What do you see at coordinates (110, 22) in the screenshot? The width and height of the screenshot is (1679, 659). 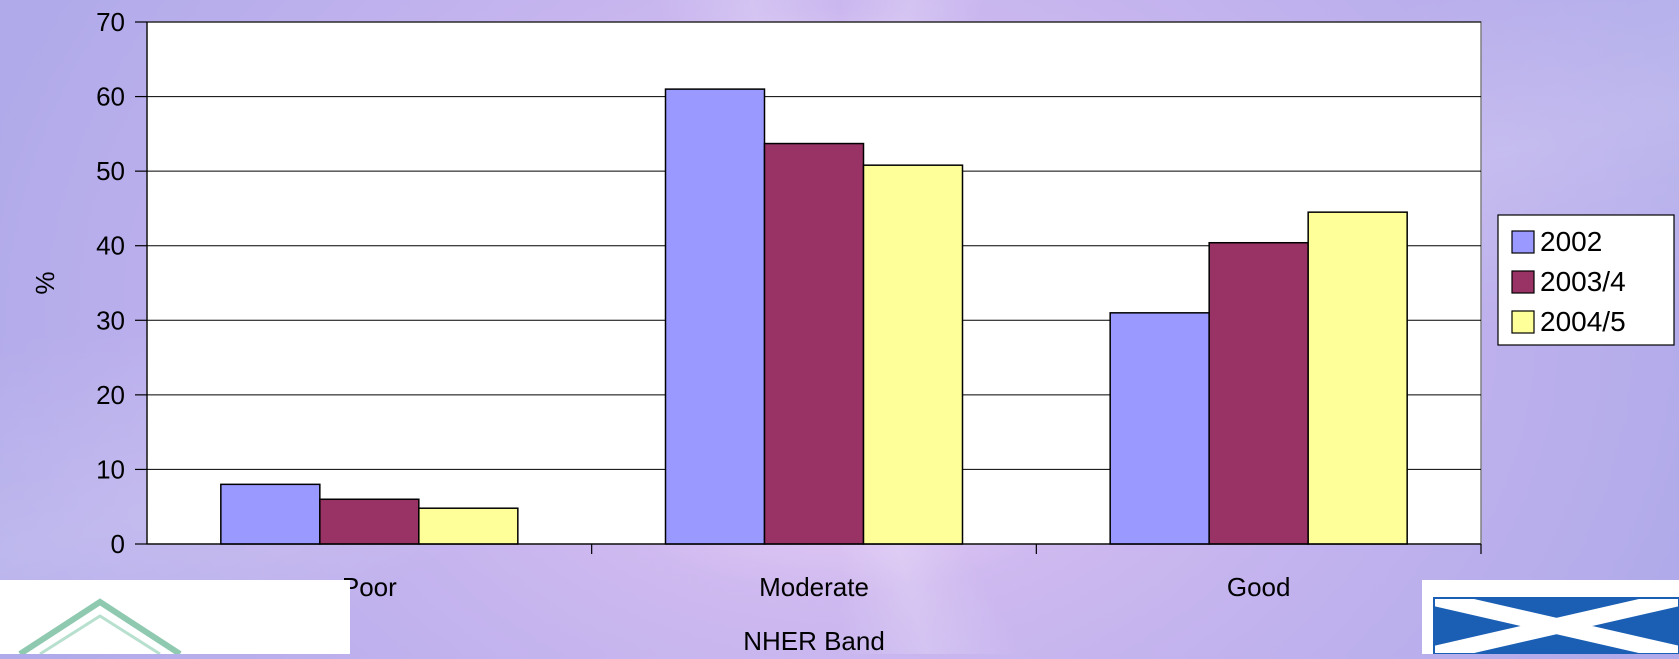 I see `y-tick-label: 70` at bounding box center [110, 22].